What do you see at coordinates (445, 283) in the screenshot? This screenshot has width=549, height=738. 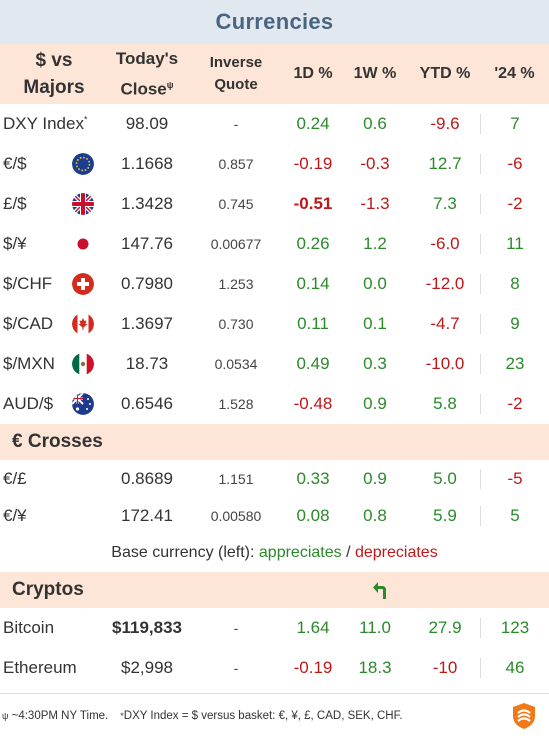 I see `change-ytd: -12.0` at bounding box center [445, 283].